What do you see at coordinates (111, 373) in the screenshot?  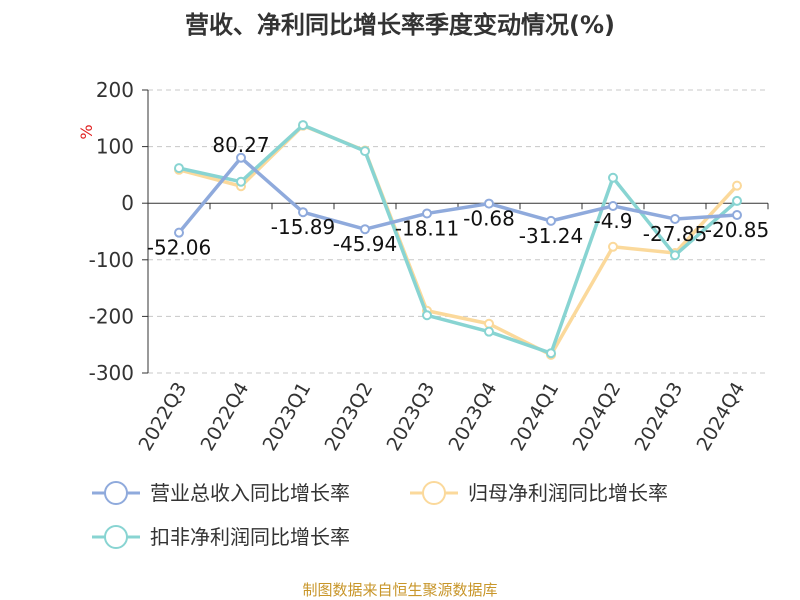 I see `y-tick-label: -300` at bounding box center [111, 373].